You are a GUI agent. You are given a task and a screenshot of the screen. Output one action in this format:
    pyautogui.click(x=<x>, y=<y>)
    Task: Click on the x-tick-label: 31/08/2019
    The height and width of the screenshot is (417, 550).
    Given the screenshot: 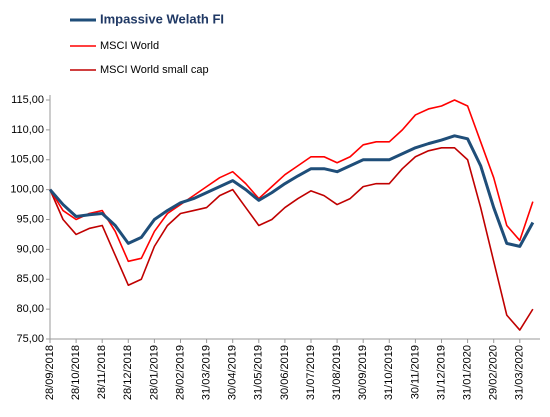 What is the action you would take?
    pyautogui.click(x=337, y=372)
    